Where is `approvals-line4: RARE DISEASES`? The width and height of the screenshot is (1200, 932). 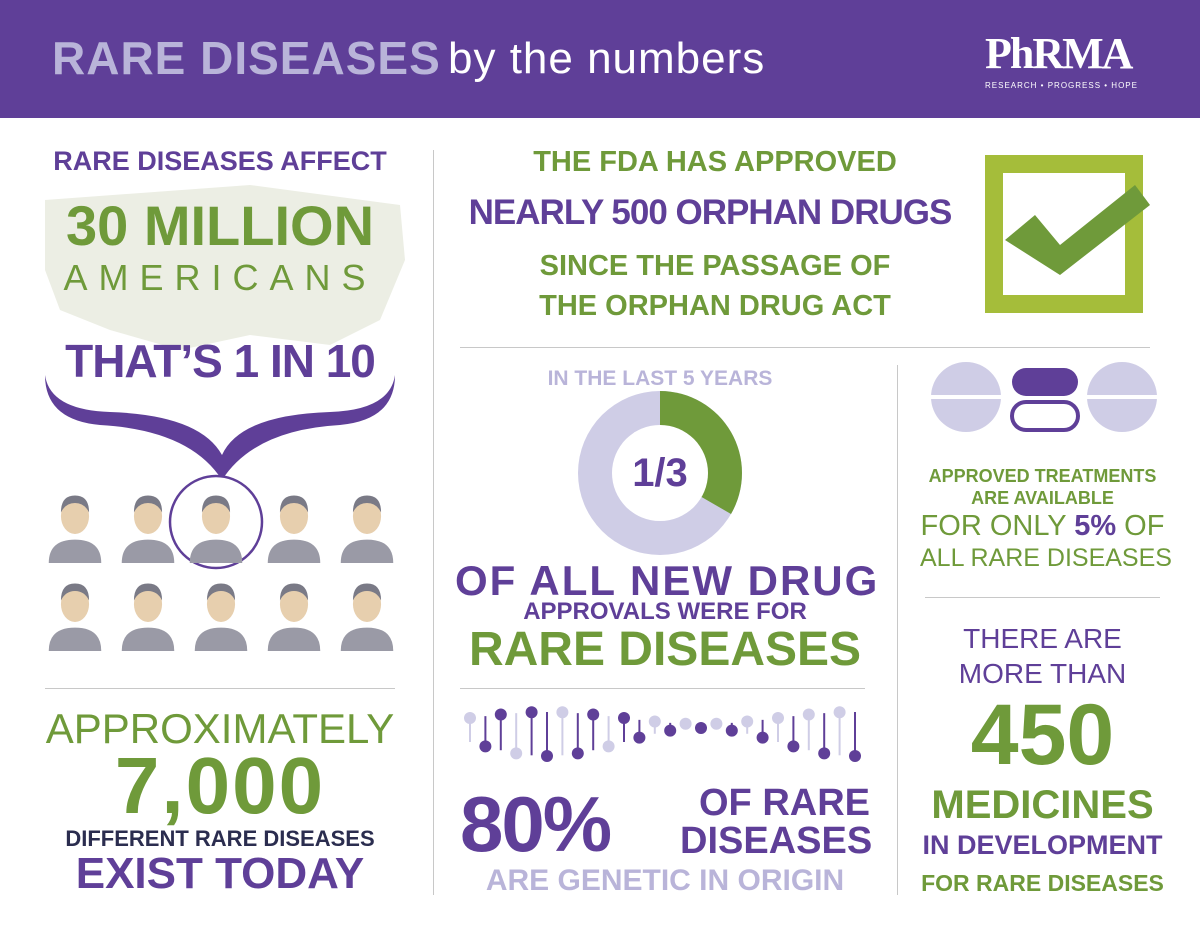
approvals-line4: RARE DISEASES is located at coordinates (665, 649).